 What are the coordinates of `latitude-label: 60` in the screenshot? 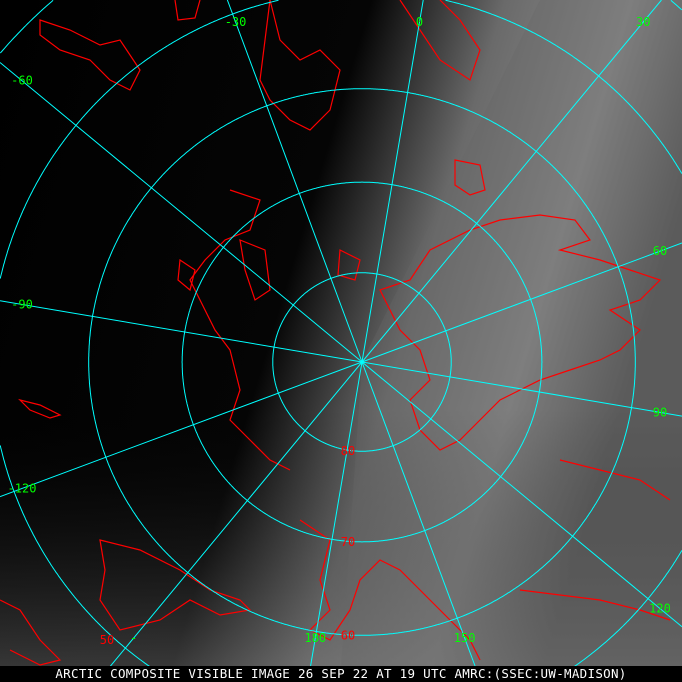 It's located at (348, 635).